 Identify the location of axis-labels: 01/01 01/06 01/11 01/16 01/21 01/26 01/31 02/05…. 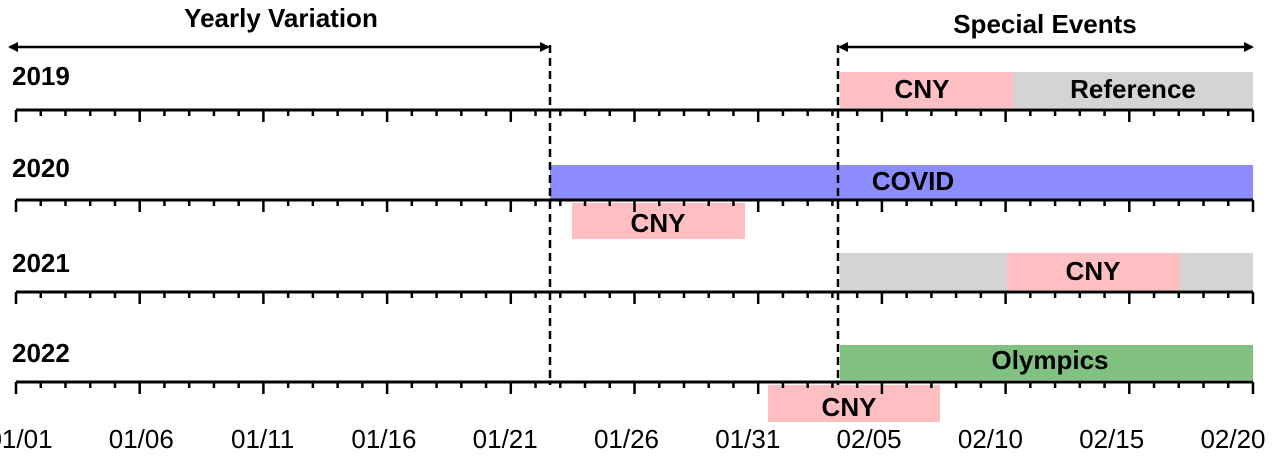
(633, 439).